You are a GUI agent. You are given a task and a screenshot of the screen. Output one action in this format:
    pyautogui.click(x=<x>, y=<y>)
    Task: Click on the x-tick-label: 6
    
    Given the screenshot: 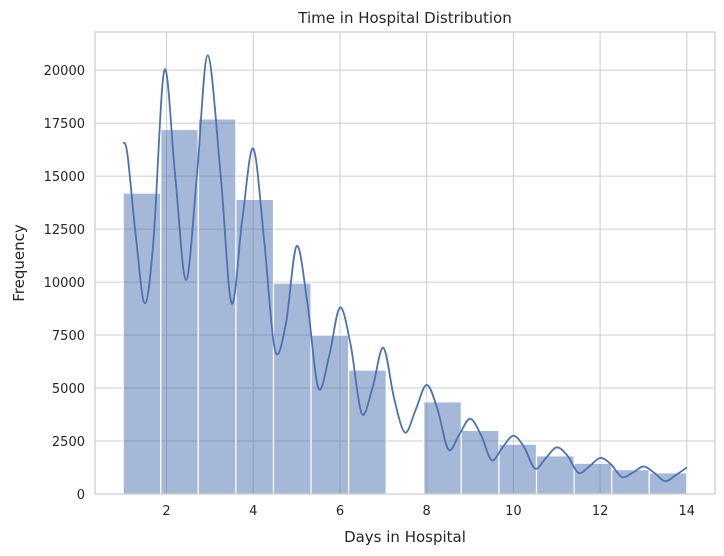 What is the action you would take?
    pyautogui.click(x=340, y=511)
    